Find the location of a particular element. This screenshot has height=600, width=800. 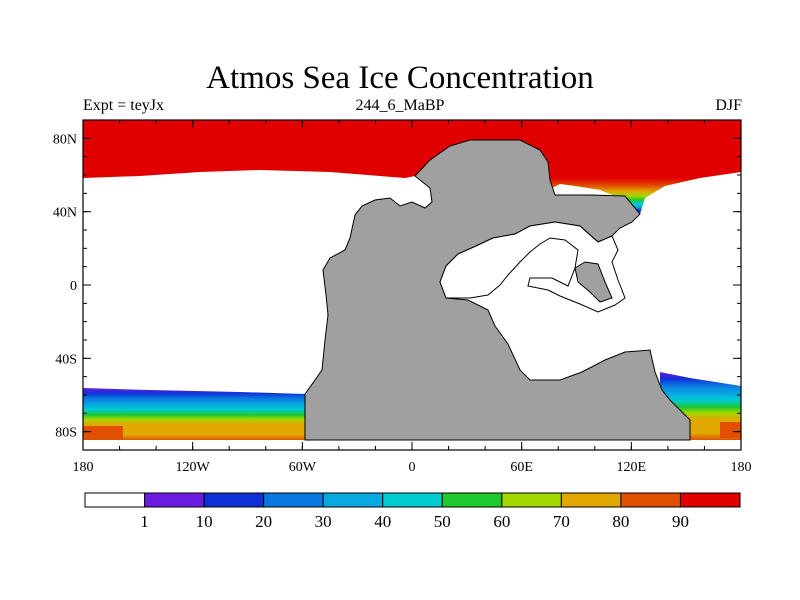

y-tick-label: 80N is located at coordinates (65, 139).